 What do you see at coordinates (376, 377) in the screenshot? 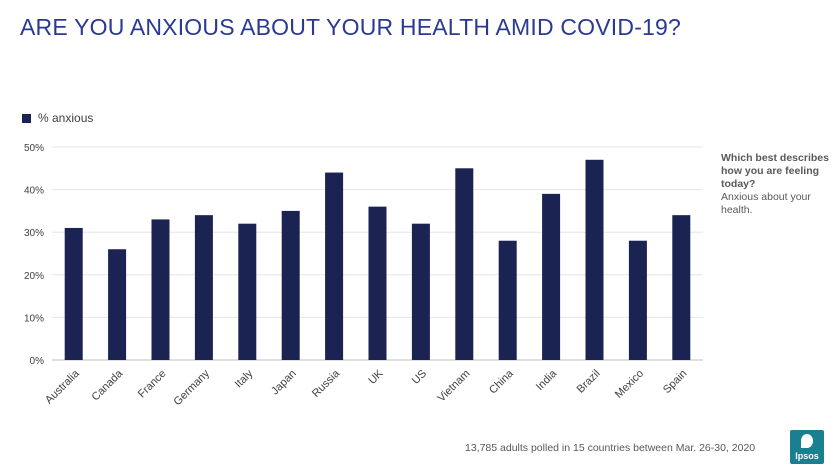
I see `x-tick-label: UK` at bounding box center [376, 377].